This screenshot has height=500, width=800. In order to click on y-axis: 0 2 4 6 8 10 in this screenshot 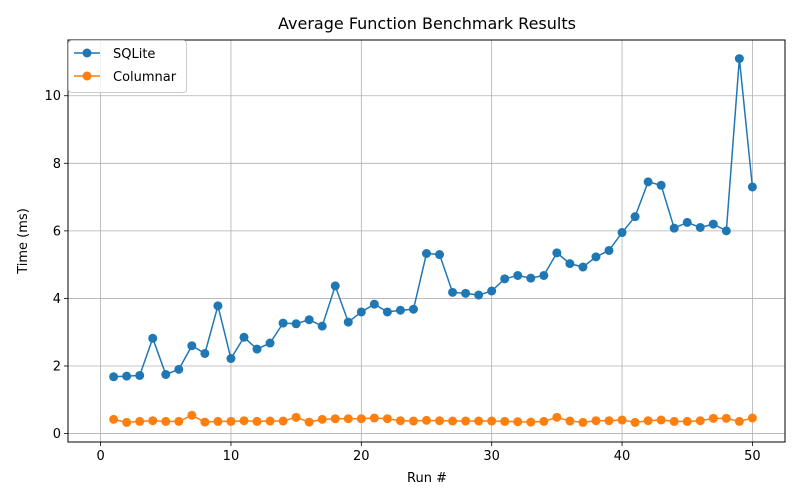, I will do `click(56, 265)`.